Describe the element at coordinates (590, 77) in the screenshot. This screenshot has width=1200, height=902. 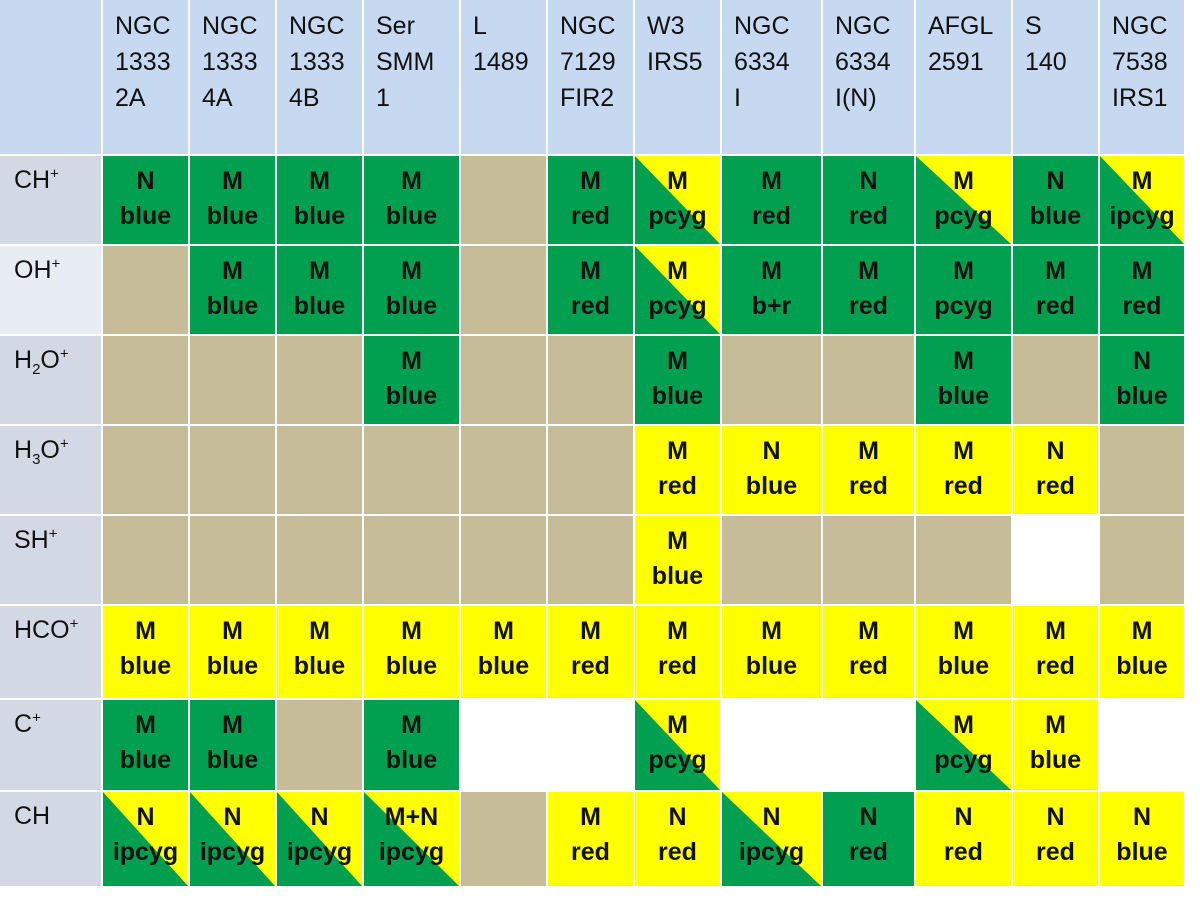
I see `column-header: NGC 7129 FIR2` at that location.